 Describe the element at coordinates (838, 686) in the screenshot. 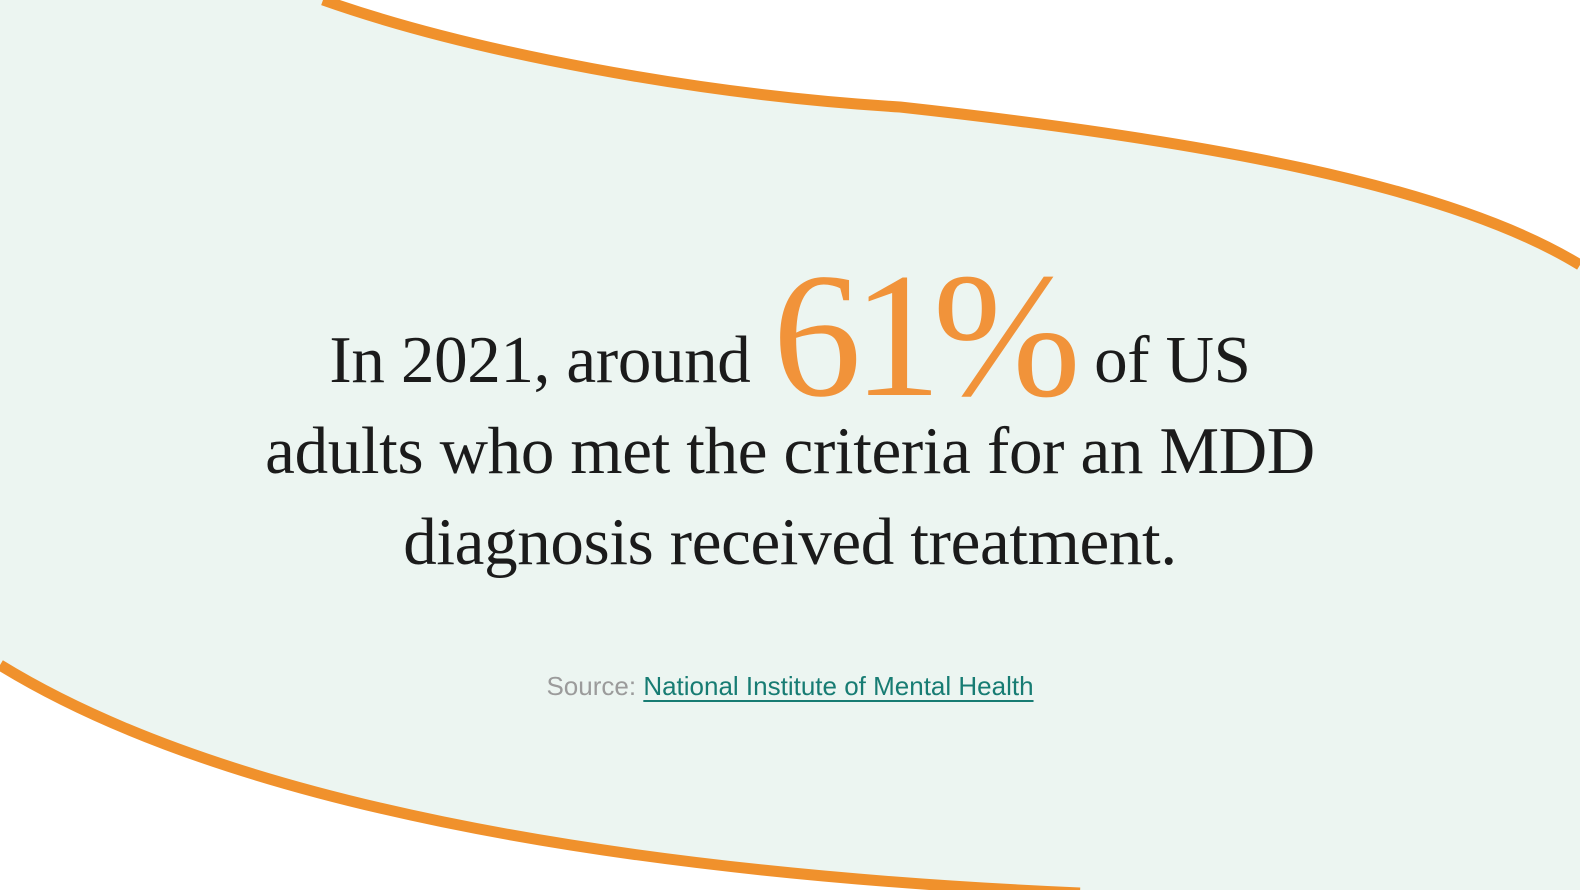

I see `source-link: National Institute of Mental Health` at that location.